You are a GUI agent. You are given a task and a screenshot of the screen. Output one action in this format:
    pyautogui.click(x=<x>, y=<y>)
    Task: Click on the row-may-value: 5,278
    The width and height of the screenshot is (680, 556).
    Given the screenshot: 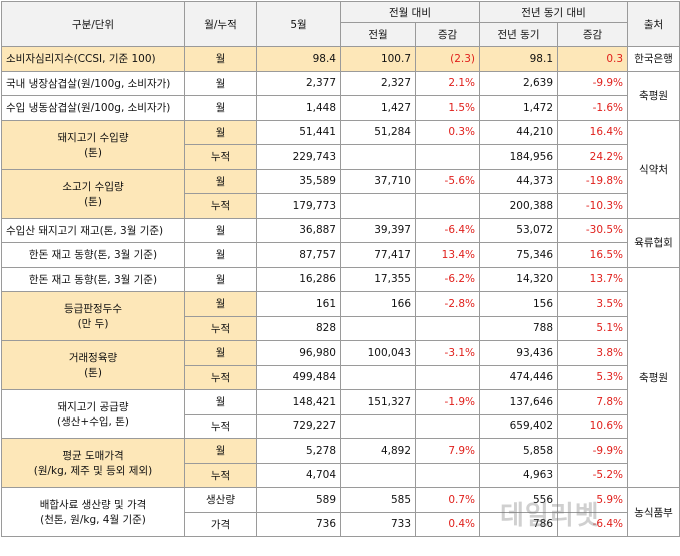 What is the action you would take?
    pyautogui.click(x=298, y=451)
    